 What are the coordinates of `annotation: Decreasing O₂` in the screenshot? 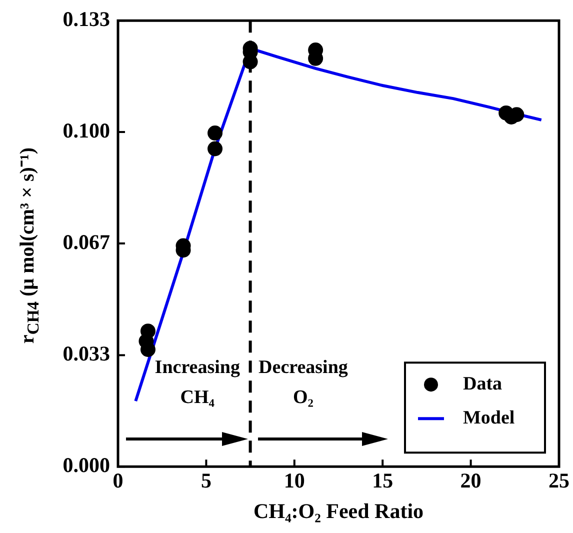 It's located at (303, 382).